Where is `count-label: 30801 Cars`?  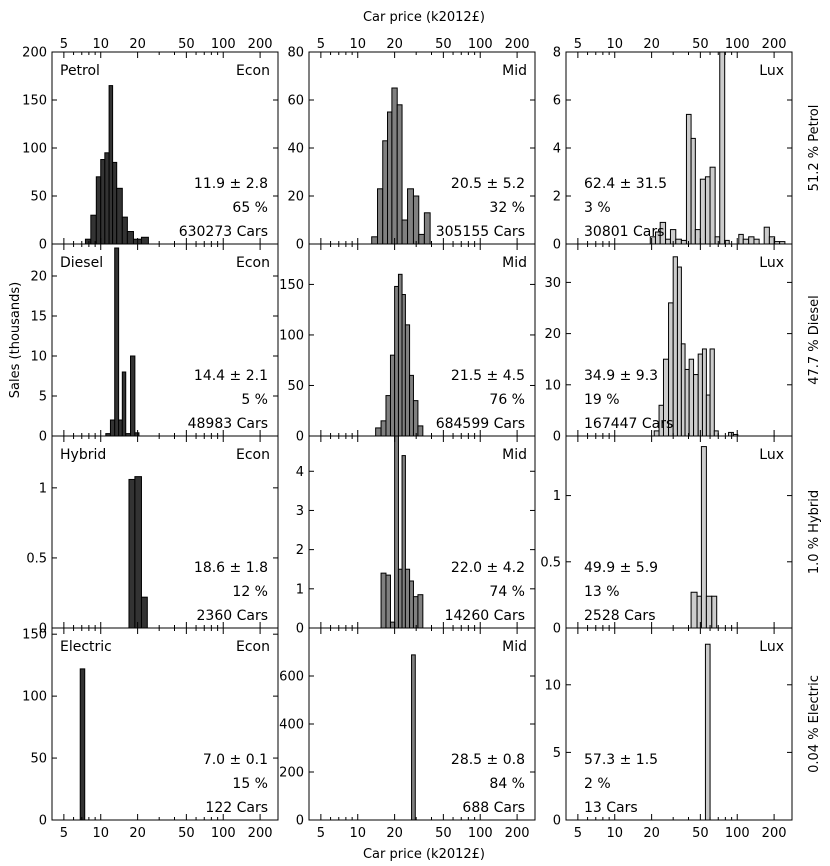
count-label: 30801 Cars is located at coordinates (624, 232).